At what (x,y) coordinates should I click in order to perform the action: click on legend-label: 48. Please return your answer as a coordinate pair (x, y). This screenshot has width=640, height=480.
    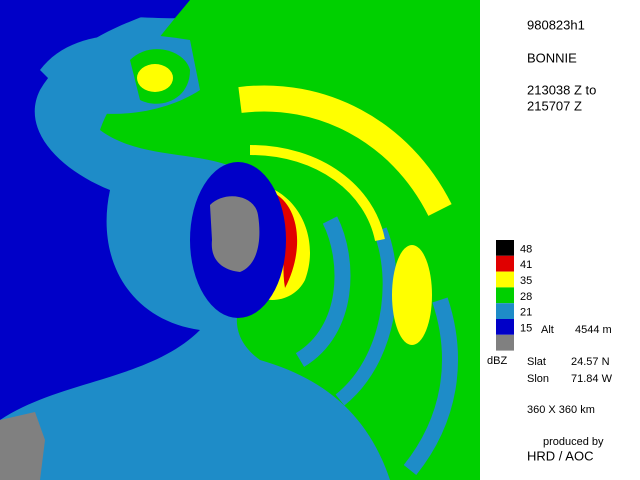
    Looking at the image, I should click on (526, 249).